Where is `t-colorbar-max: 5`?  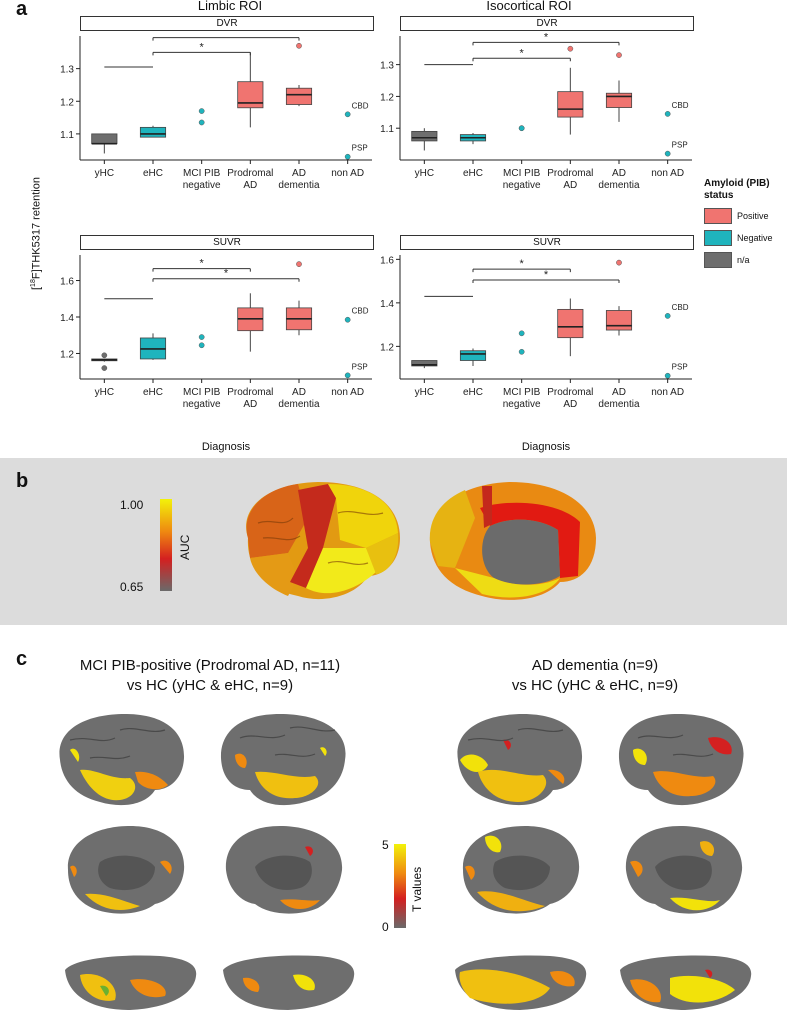
t-colorbar-max: 5 is located at coordinates (385, 845).